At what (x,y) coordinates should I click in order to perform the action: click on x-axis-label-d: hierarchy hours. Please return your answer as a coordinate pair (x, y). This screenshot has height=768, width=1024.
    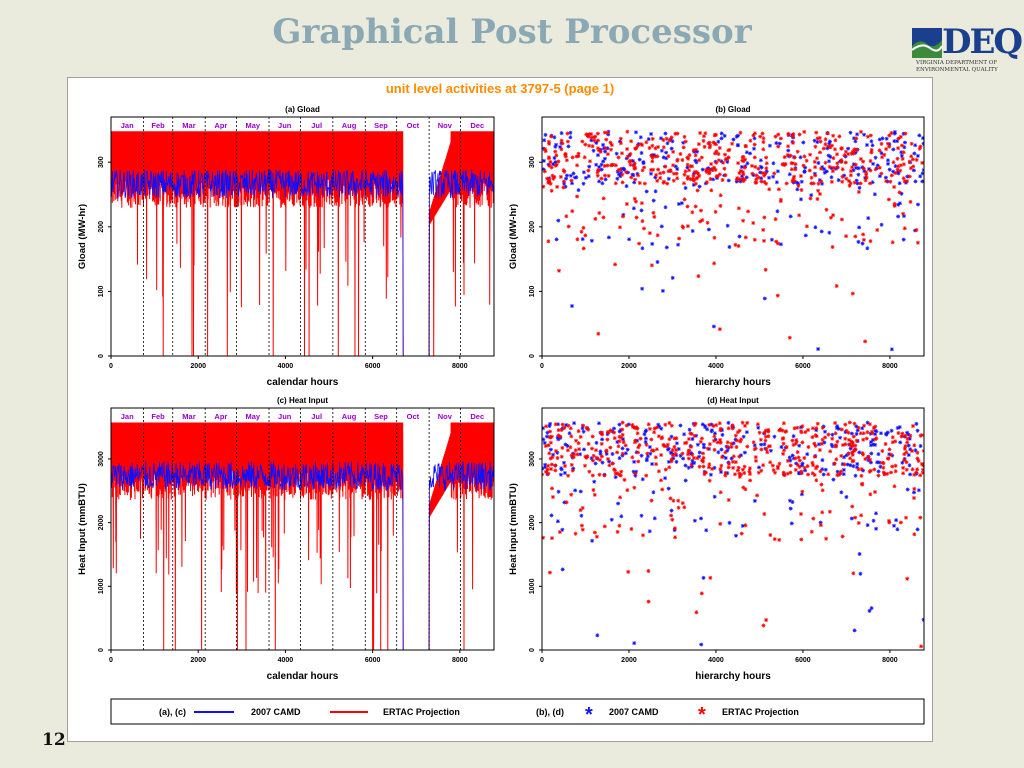
    Looking at the image, I should click on (733, 676).